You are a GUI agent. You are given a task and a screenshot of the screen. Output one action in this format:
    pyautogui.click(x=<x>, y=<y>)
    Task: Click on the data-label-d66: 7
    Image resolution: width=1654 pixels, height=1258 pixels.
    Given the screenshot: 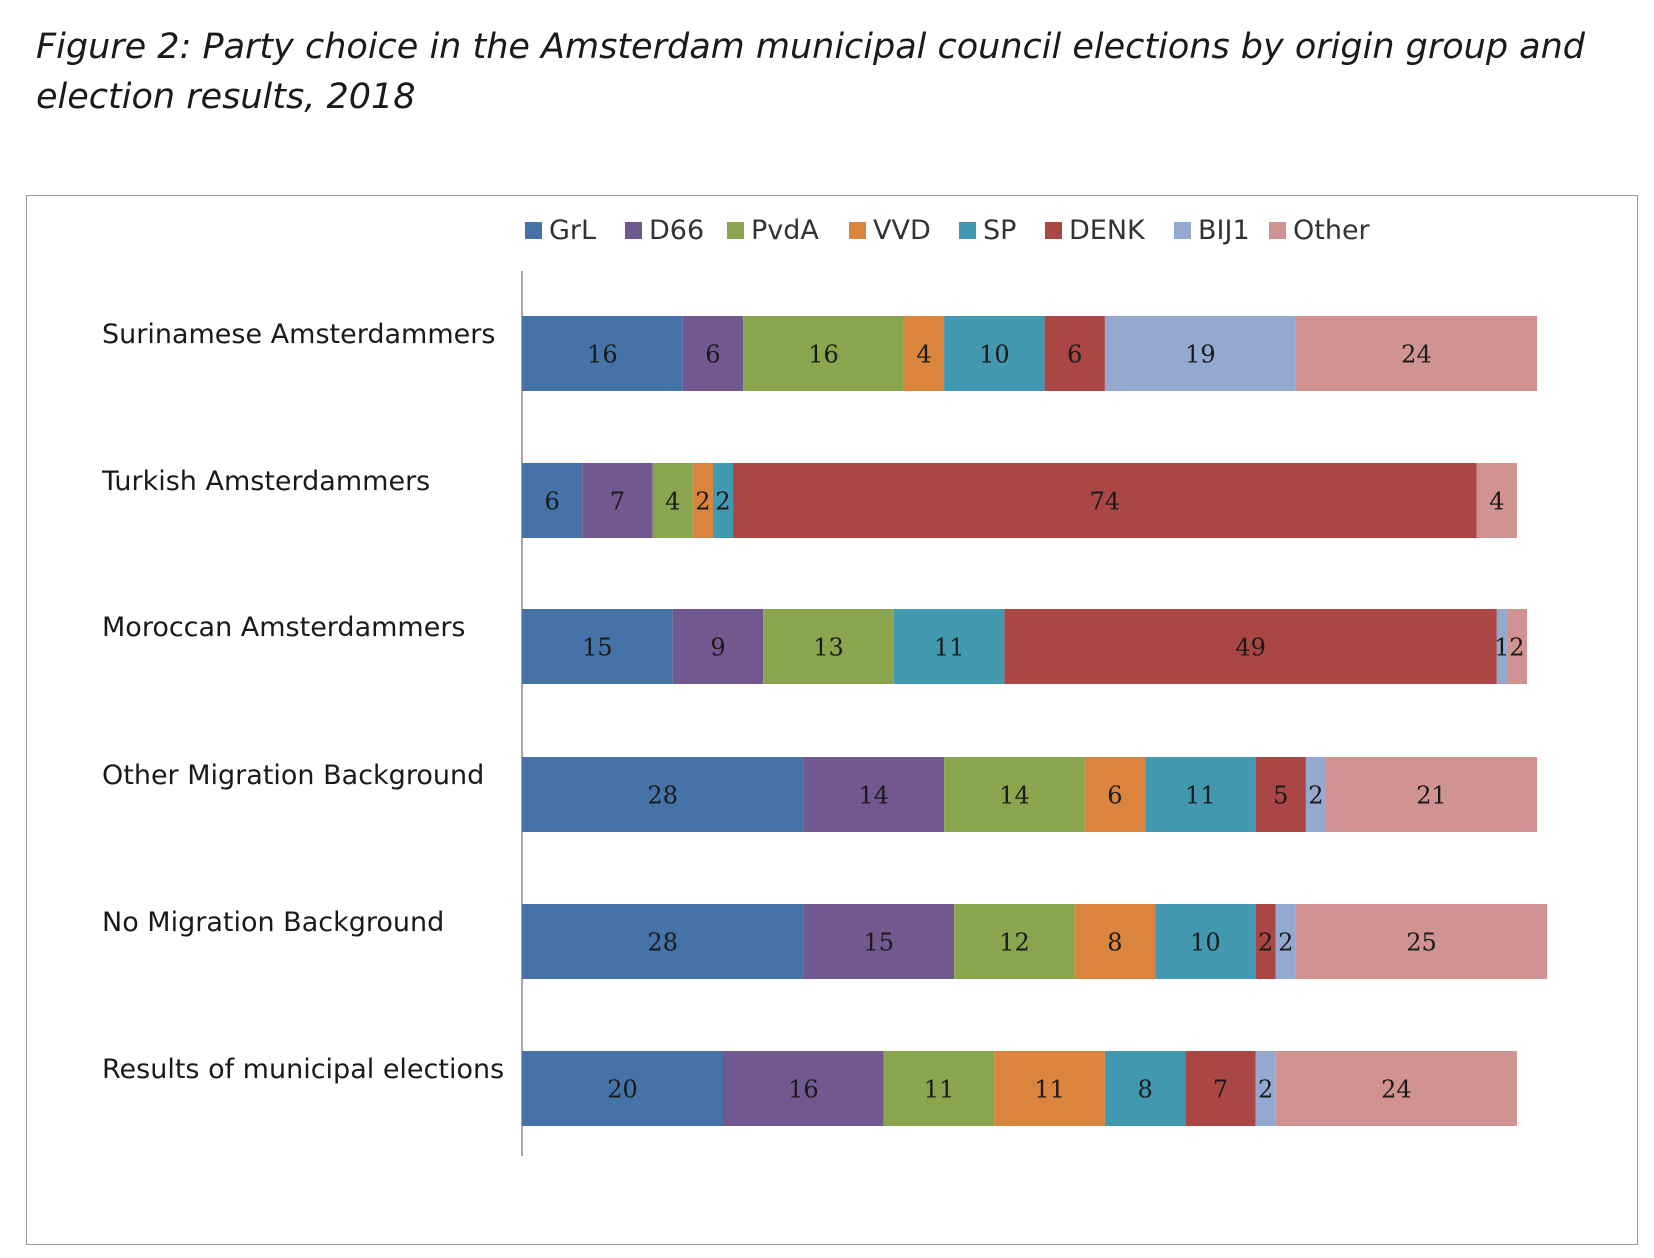 What is the action you would take?
    pyautogui.click(x=617, y=502)
    